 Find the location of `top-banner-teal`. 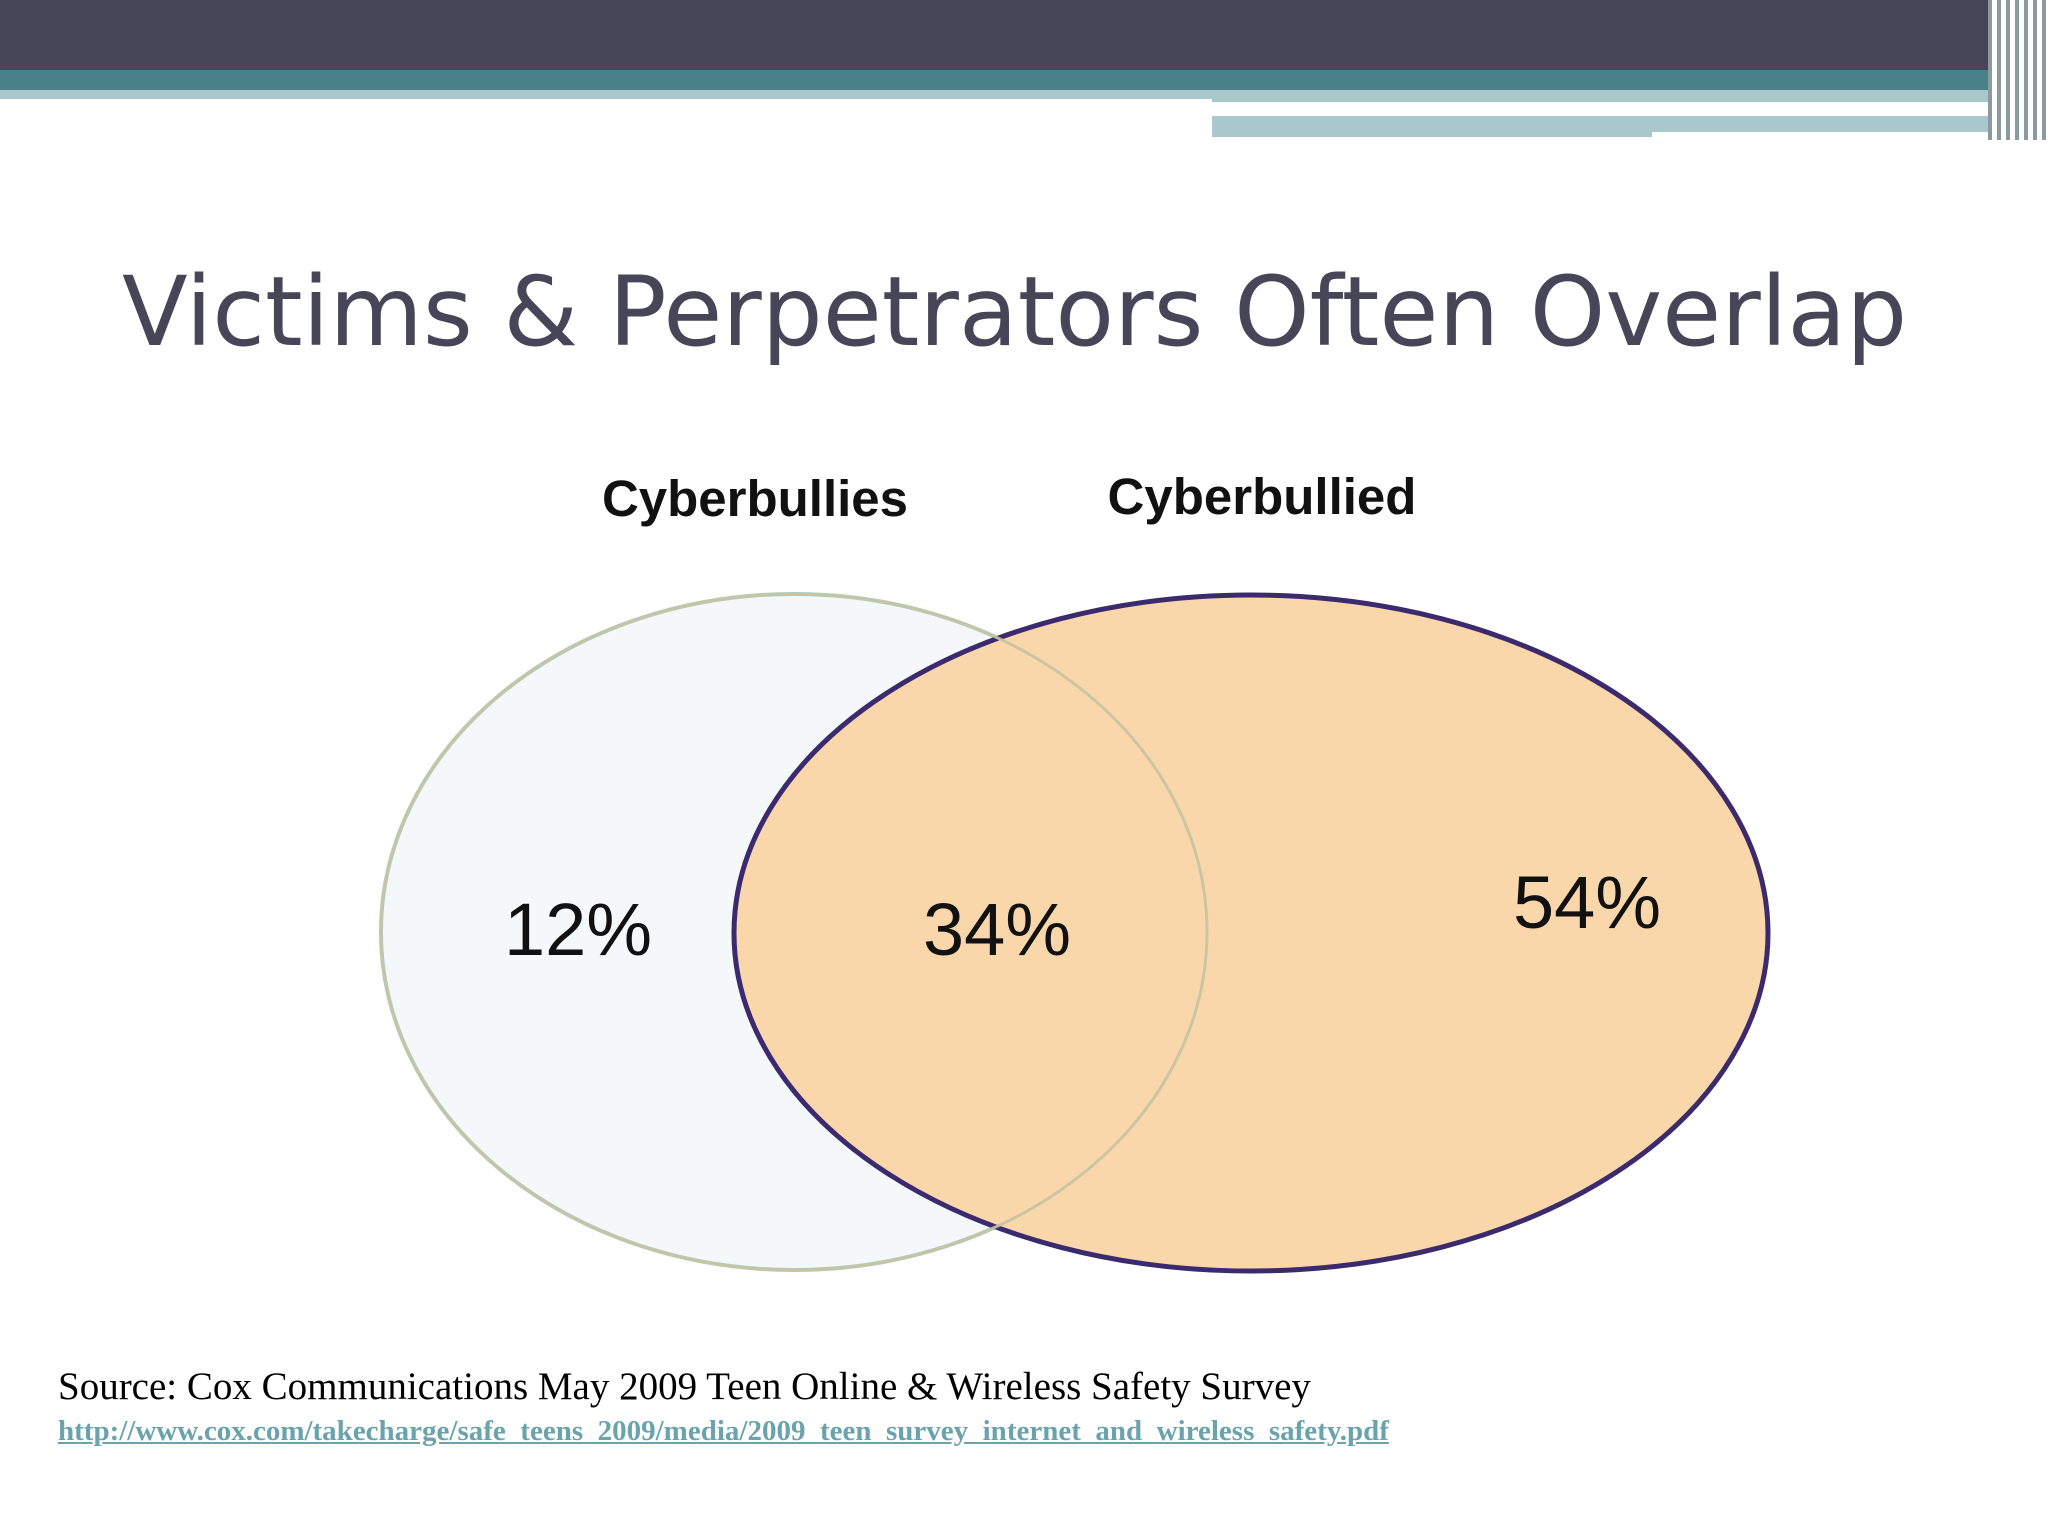

top-banner-teal is located at coordinates (1024, 80).